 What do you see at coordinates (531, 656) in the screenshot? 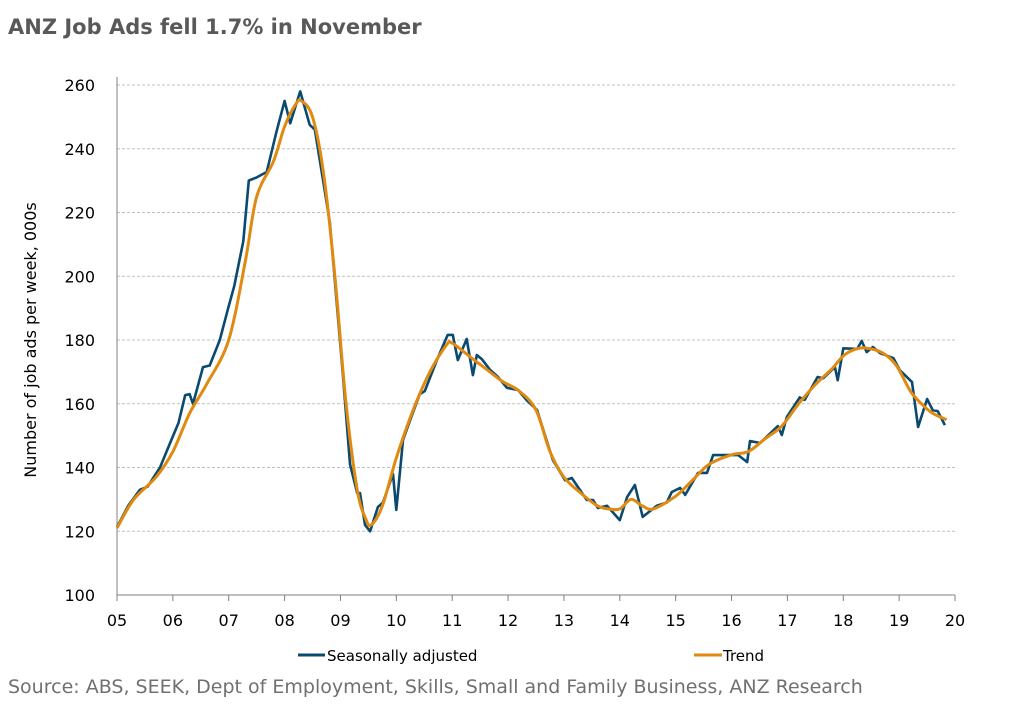
I see `legend: Seasonally adjusted Trend` at bounding box center [531, 656].